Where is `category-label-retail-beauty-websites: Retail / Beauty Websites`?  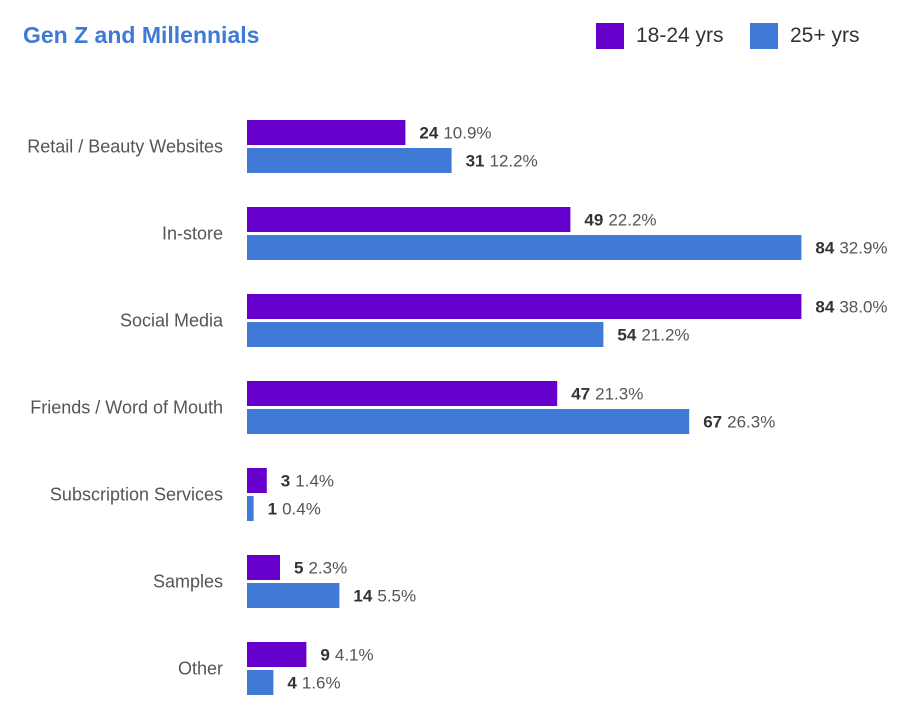 category-label-retail-beauty-websites: Retail / Beauty Websites is located at coordinates (125, 147).